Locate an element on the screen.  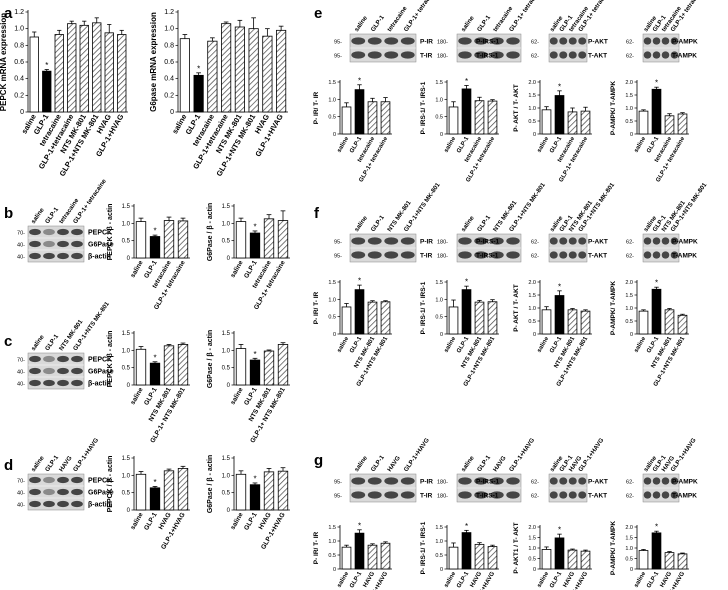
protein-label: T-IRS-1 is located at coordinates (487, 56).